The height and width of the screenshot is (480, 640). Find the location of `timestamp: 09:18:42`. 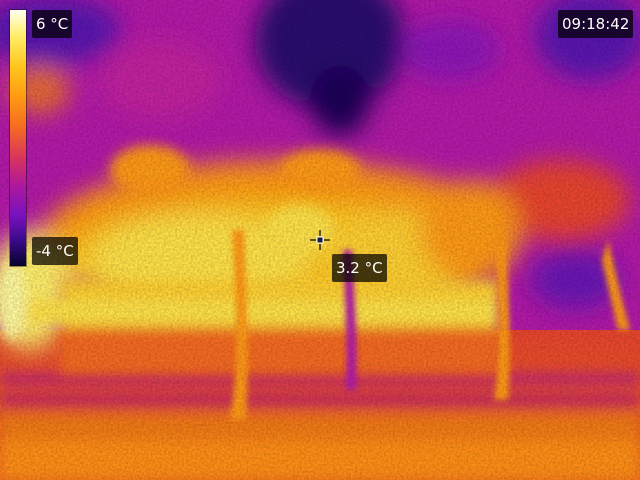

timestamp: 09:18:42 is located at coordinates (596, 24).